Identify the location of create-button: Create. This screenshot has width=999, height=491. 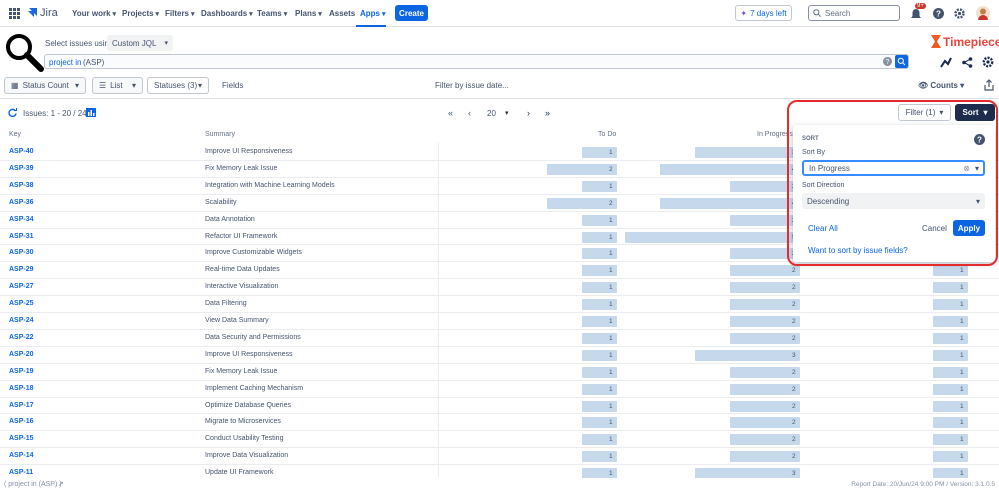
(411, 13).